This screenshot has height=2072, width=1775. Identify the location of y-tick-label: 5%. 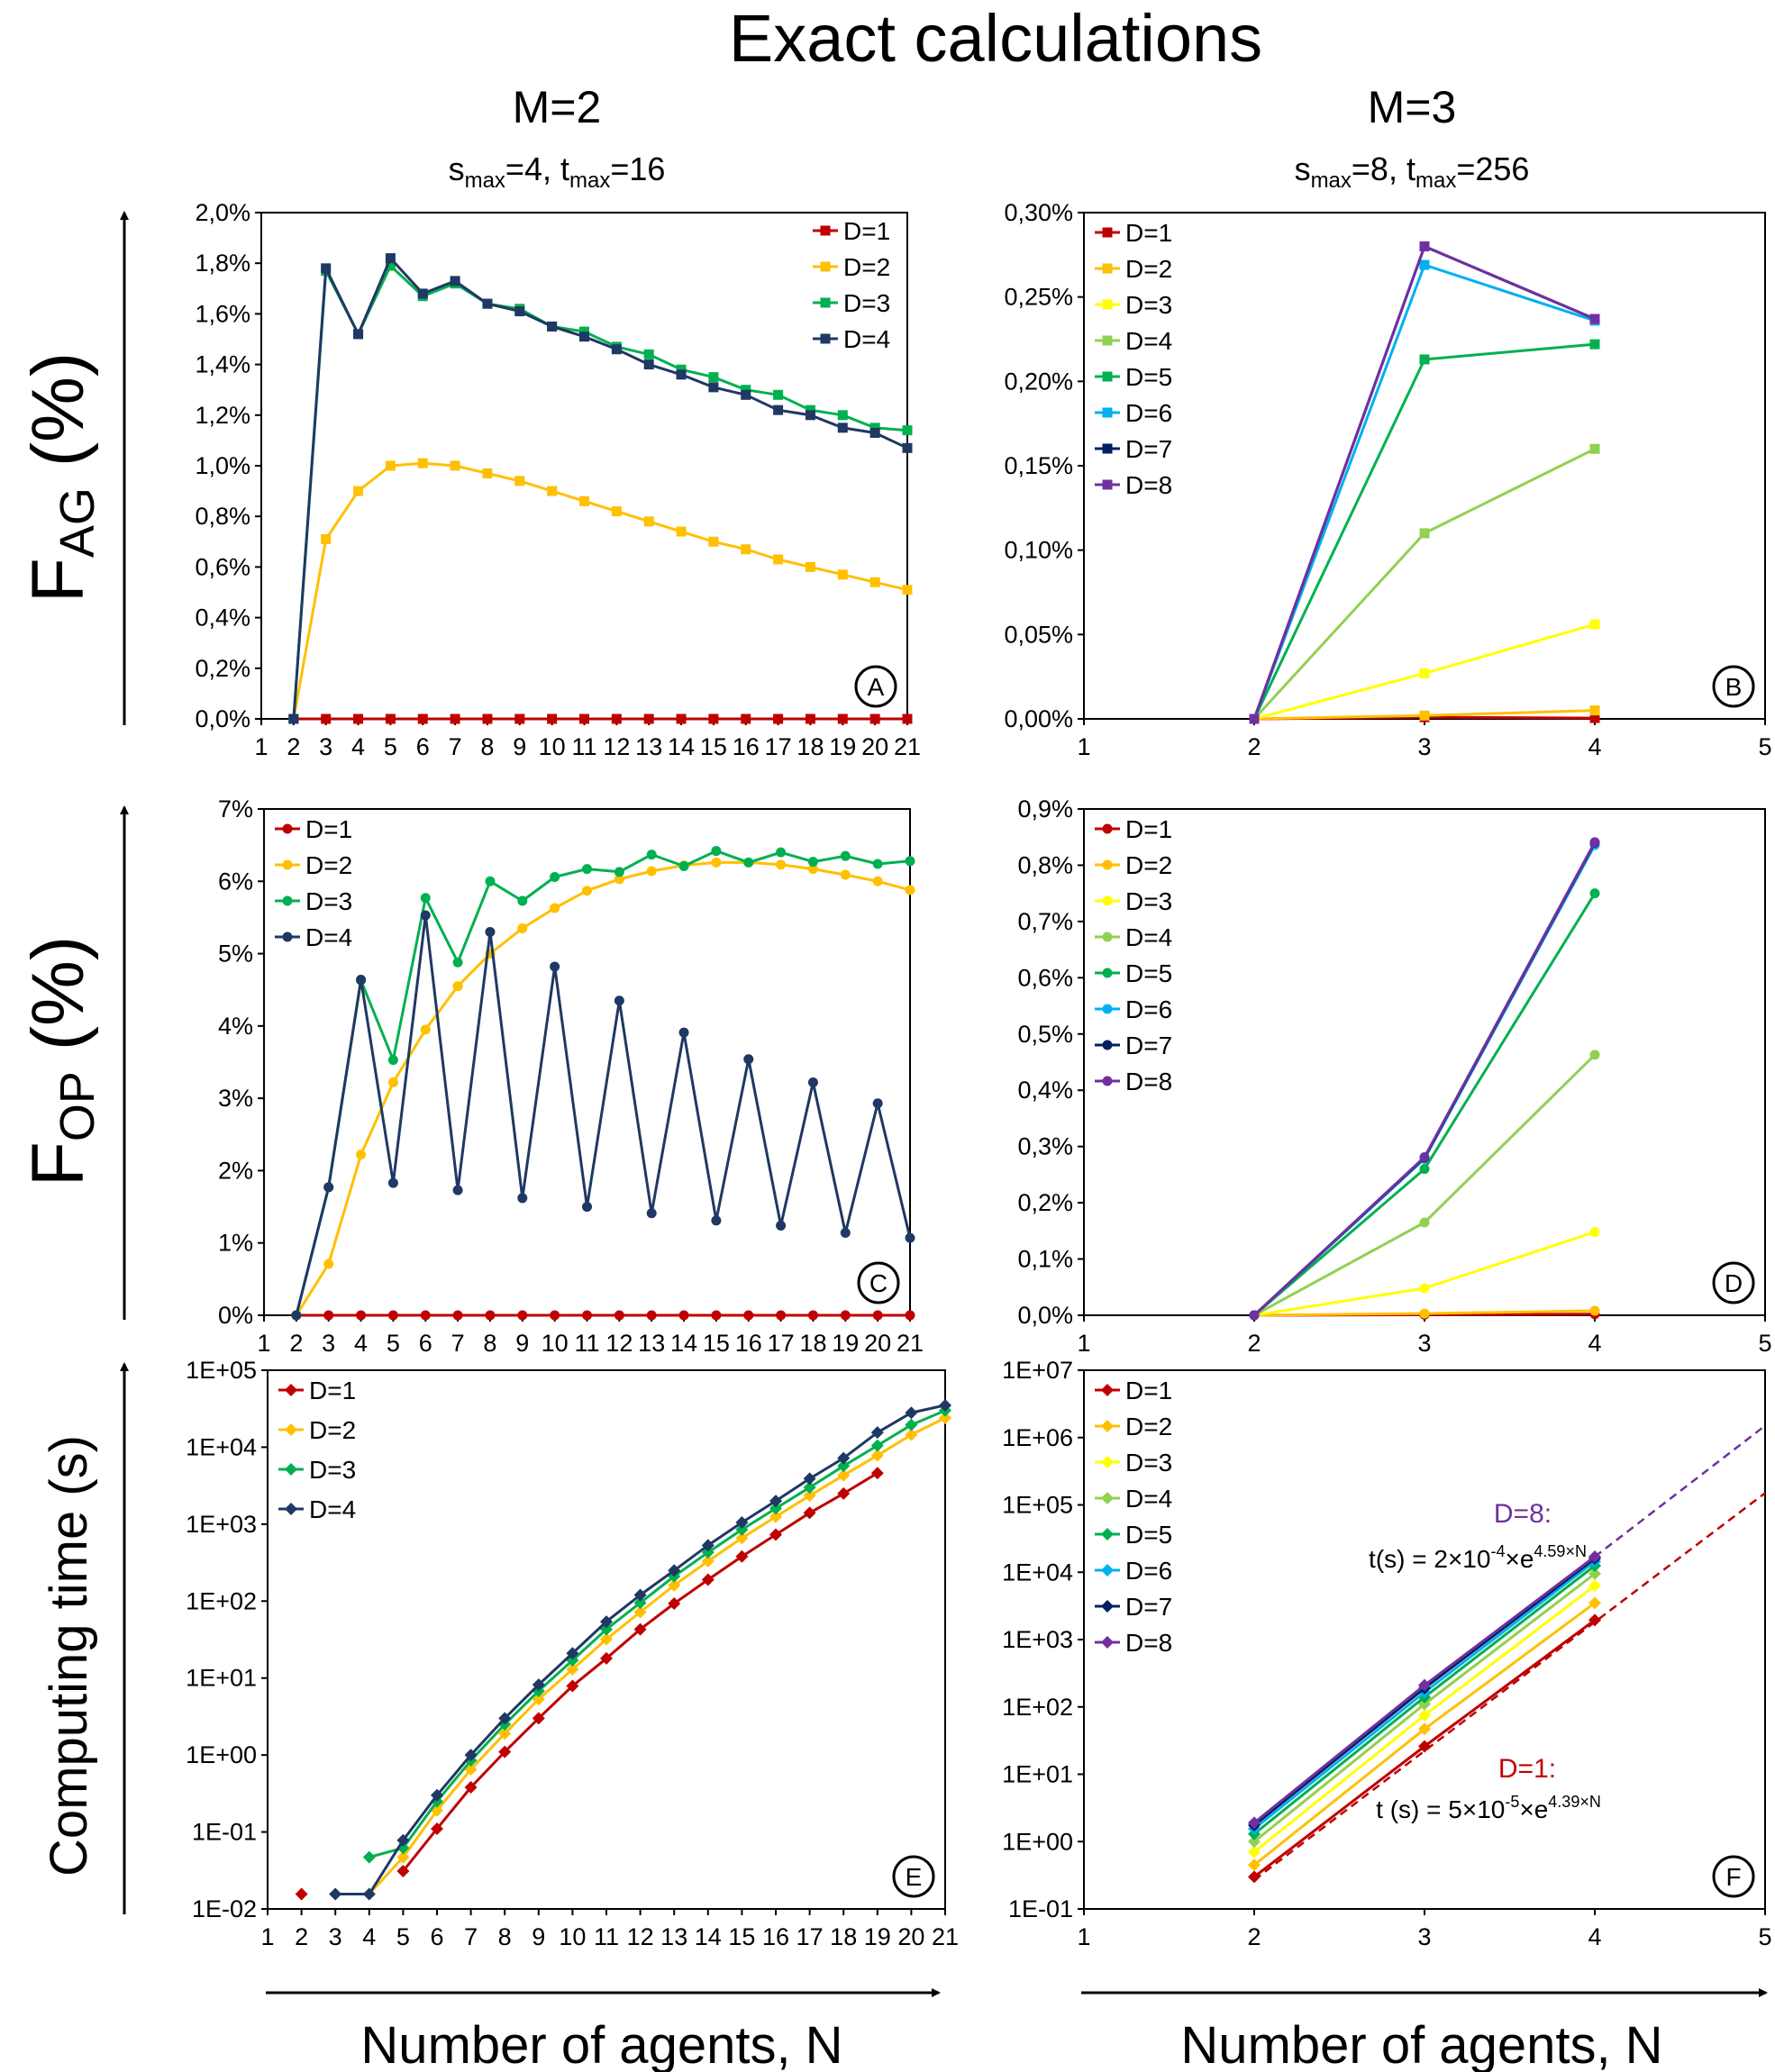
(235, 954).